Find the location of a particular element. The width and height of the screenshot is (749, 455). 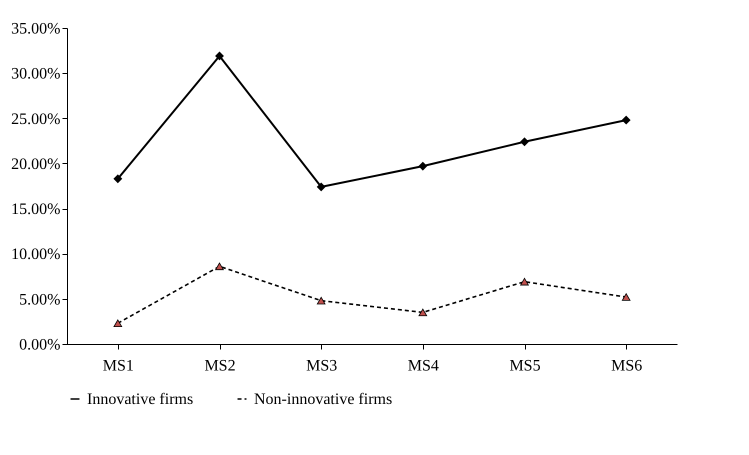

legend-label: Innovative firms is located at coordinates (140, 399).